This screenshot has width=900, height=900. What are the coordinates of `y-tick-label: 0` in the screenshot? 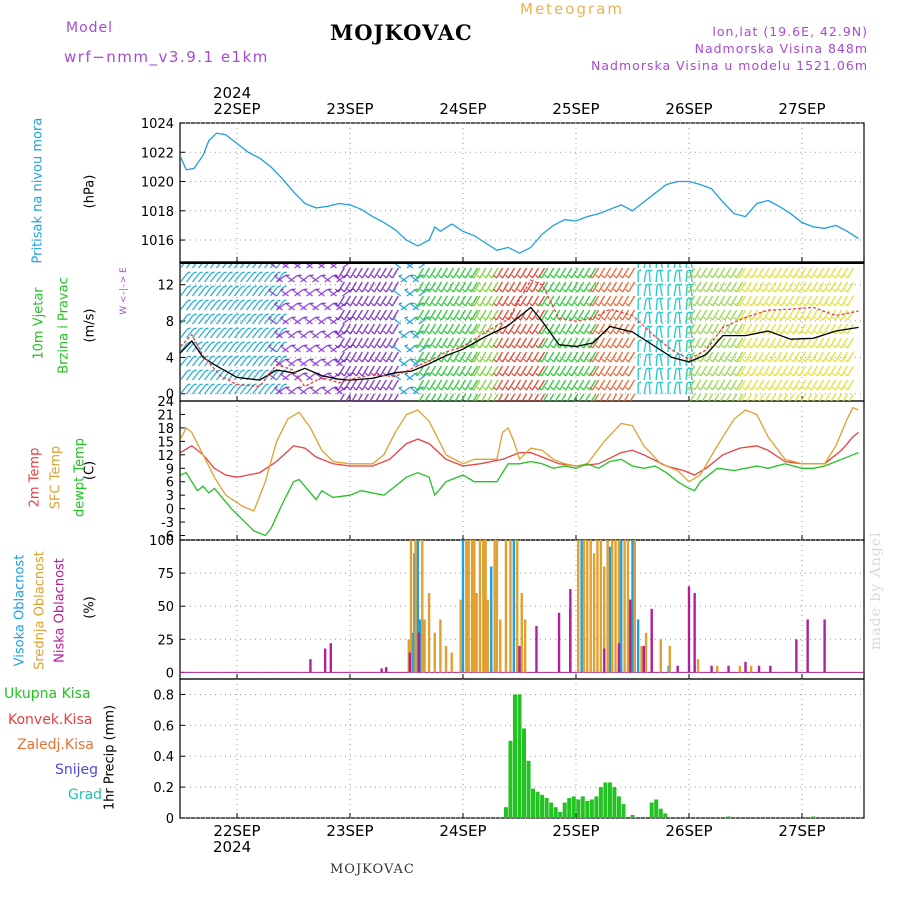 It's located at (170, 673).